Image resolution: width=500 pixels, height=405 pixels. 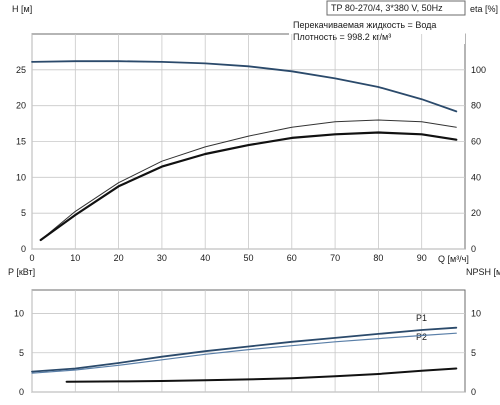 I want to click on npsh-tick-label: 10, so click(x=476, y=314).